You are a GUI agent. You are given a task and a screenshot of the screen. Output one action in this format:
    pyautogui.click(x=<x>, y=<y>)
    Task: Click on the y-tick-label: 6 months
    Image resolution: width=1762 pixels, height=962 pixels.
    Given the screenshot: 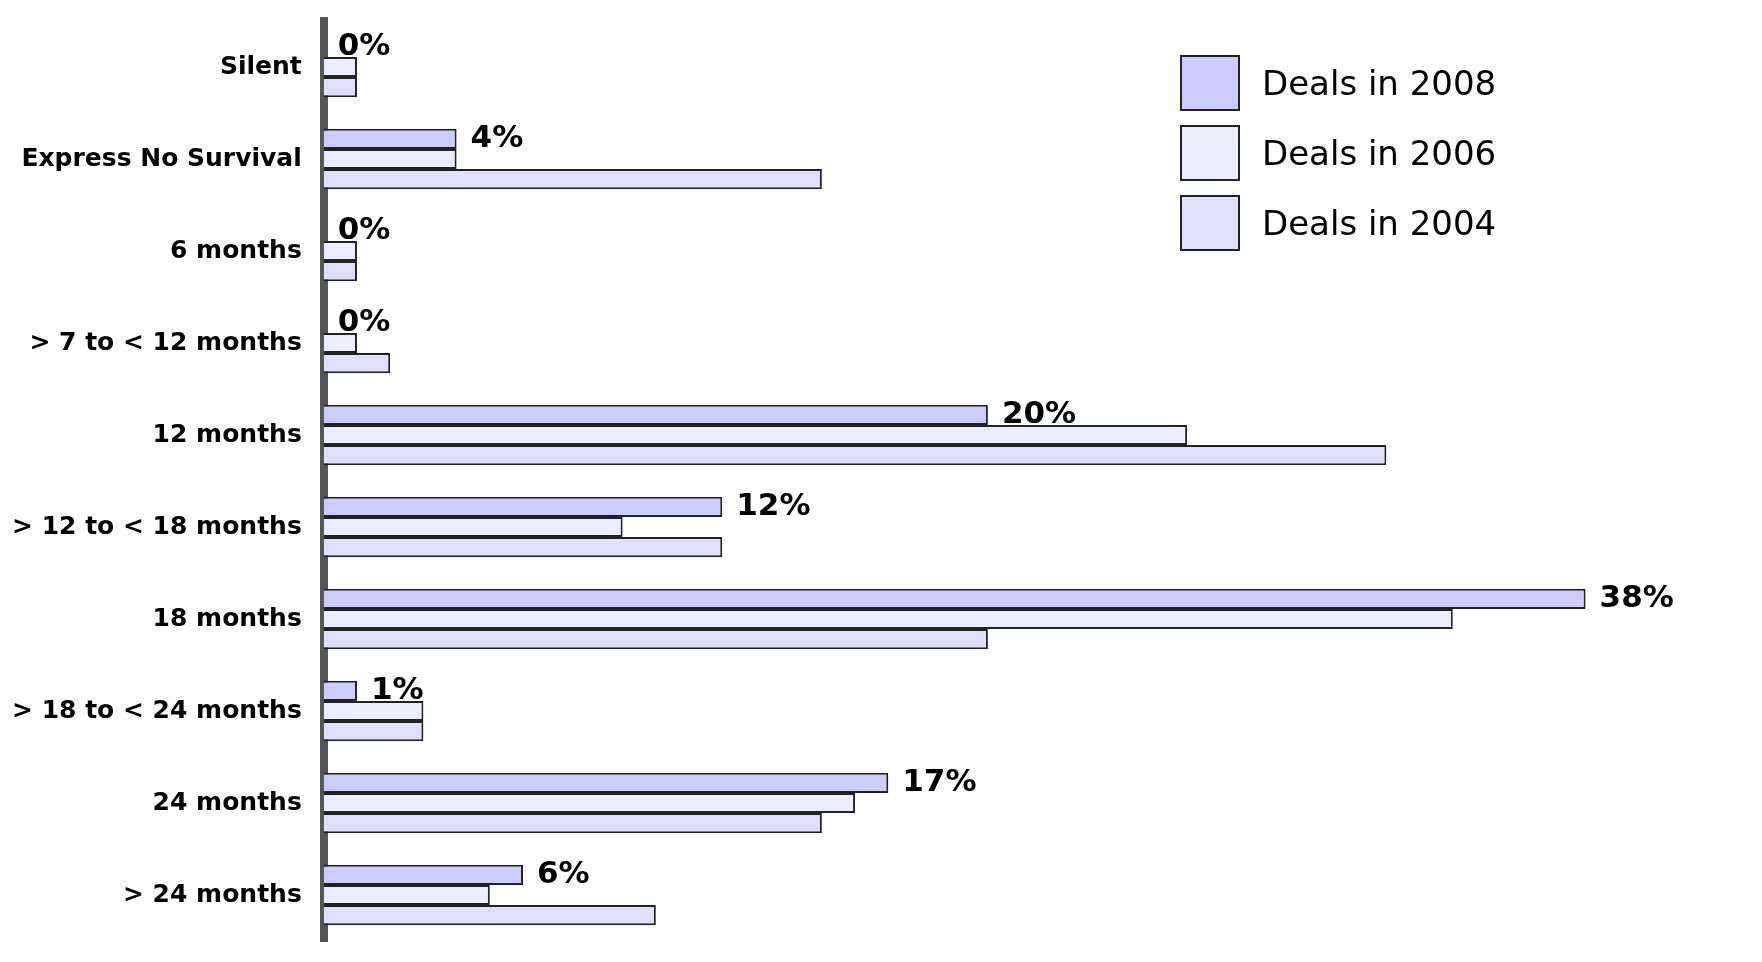 What is the action you would take?
    pyautogui.click(x=236, y=249)
    